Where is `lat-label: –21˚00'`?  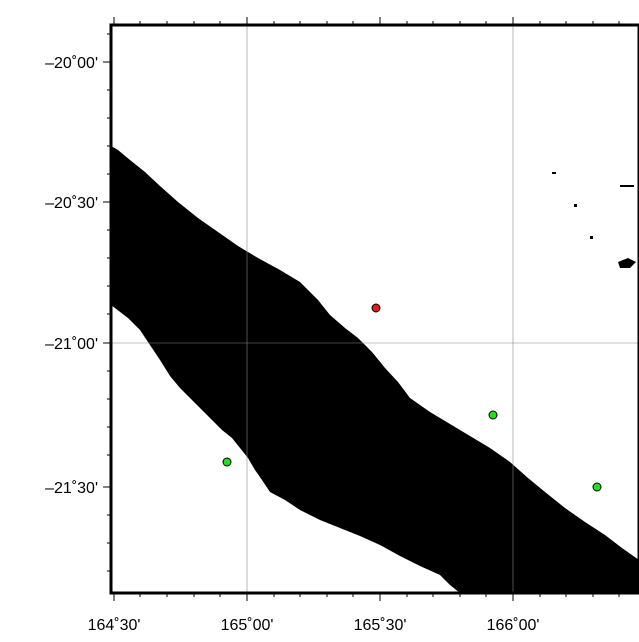 lat-label: –21˚00' is located at coordinates (71, 344).